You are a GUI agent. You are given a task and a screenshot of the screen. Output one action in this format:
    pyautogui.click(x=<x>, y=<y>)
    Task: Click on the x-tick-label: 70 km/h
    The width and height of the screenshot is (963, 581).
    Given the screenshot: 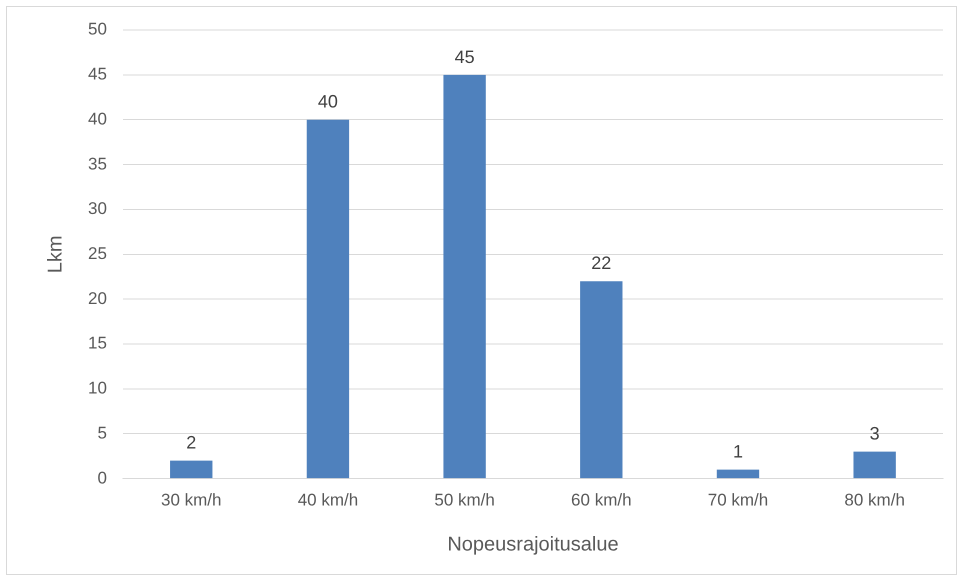 What is the action you would take?
    pyautogui.click(x=738, y=500)
    